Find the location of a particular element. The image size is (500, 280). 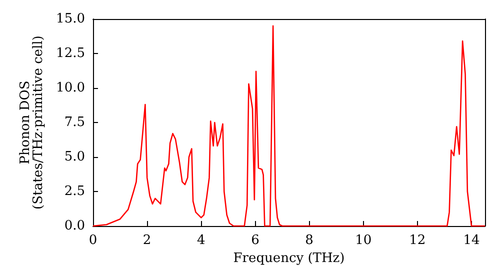

x-axis-title: Frequency (THz) is located at coordinates (289, 258).